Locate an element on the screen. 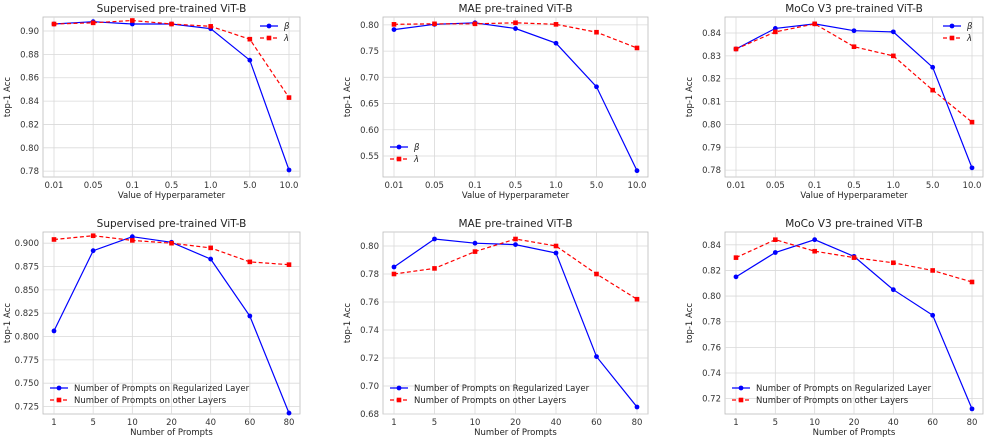  y-tick-label: 0.68 is located at coordinates (369, 415).